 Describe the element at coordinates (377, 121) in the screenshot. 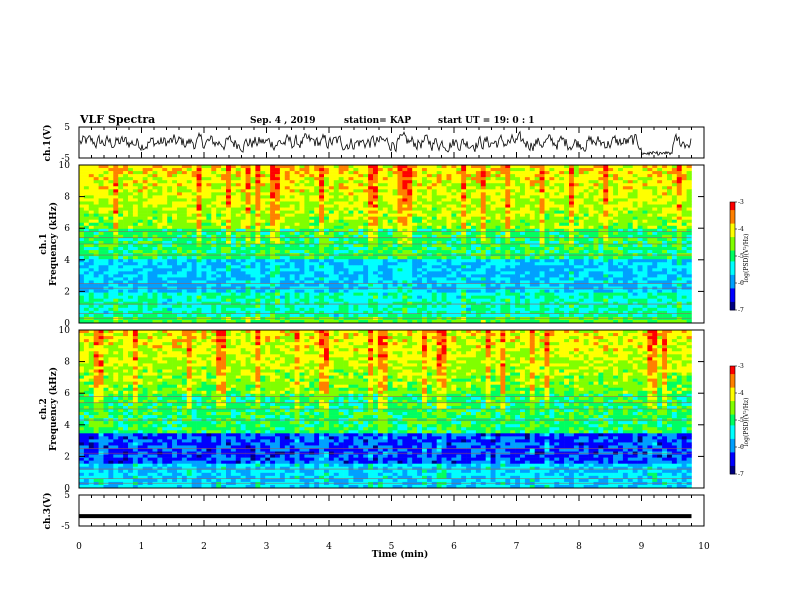

I see `station-label: station= KAP` at that location.